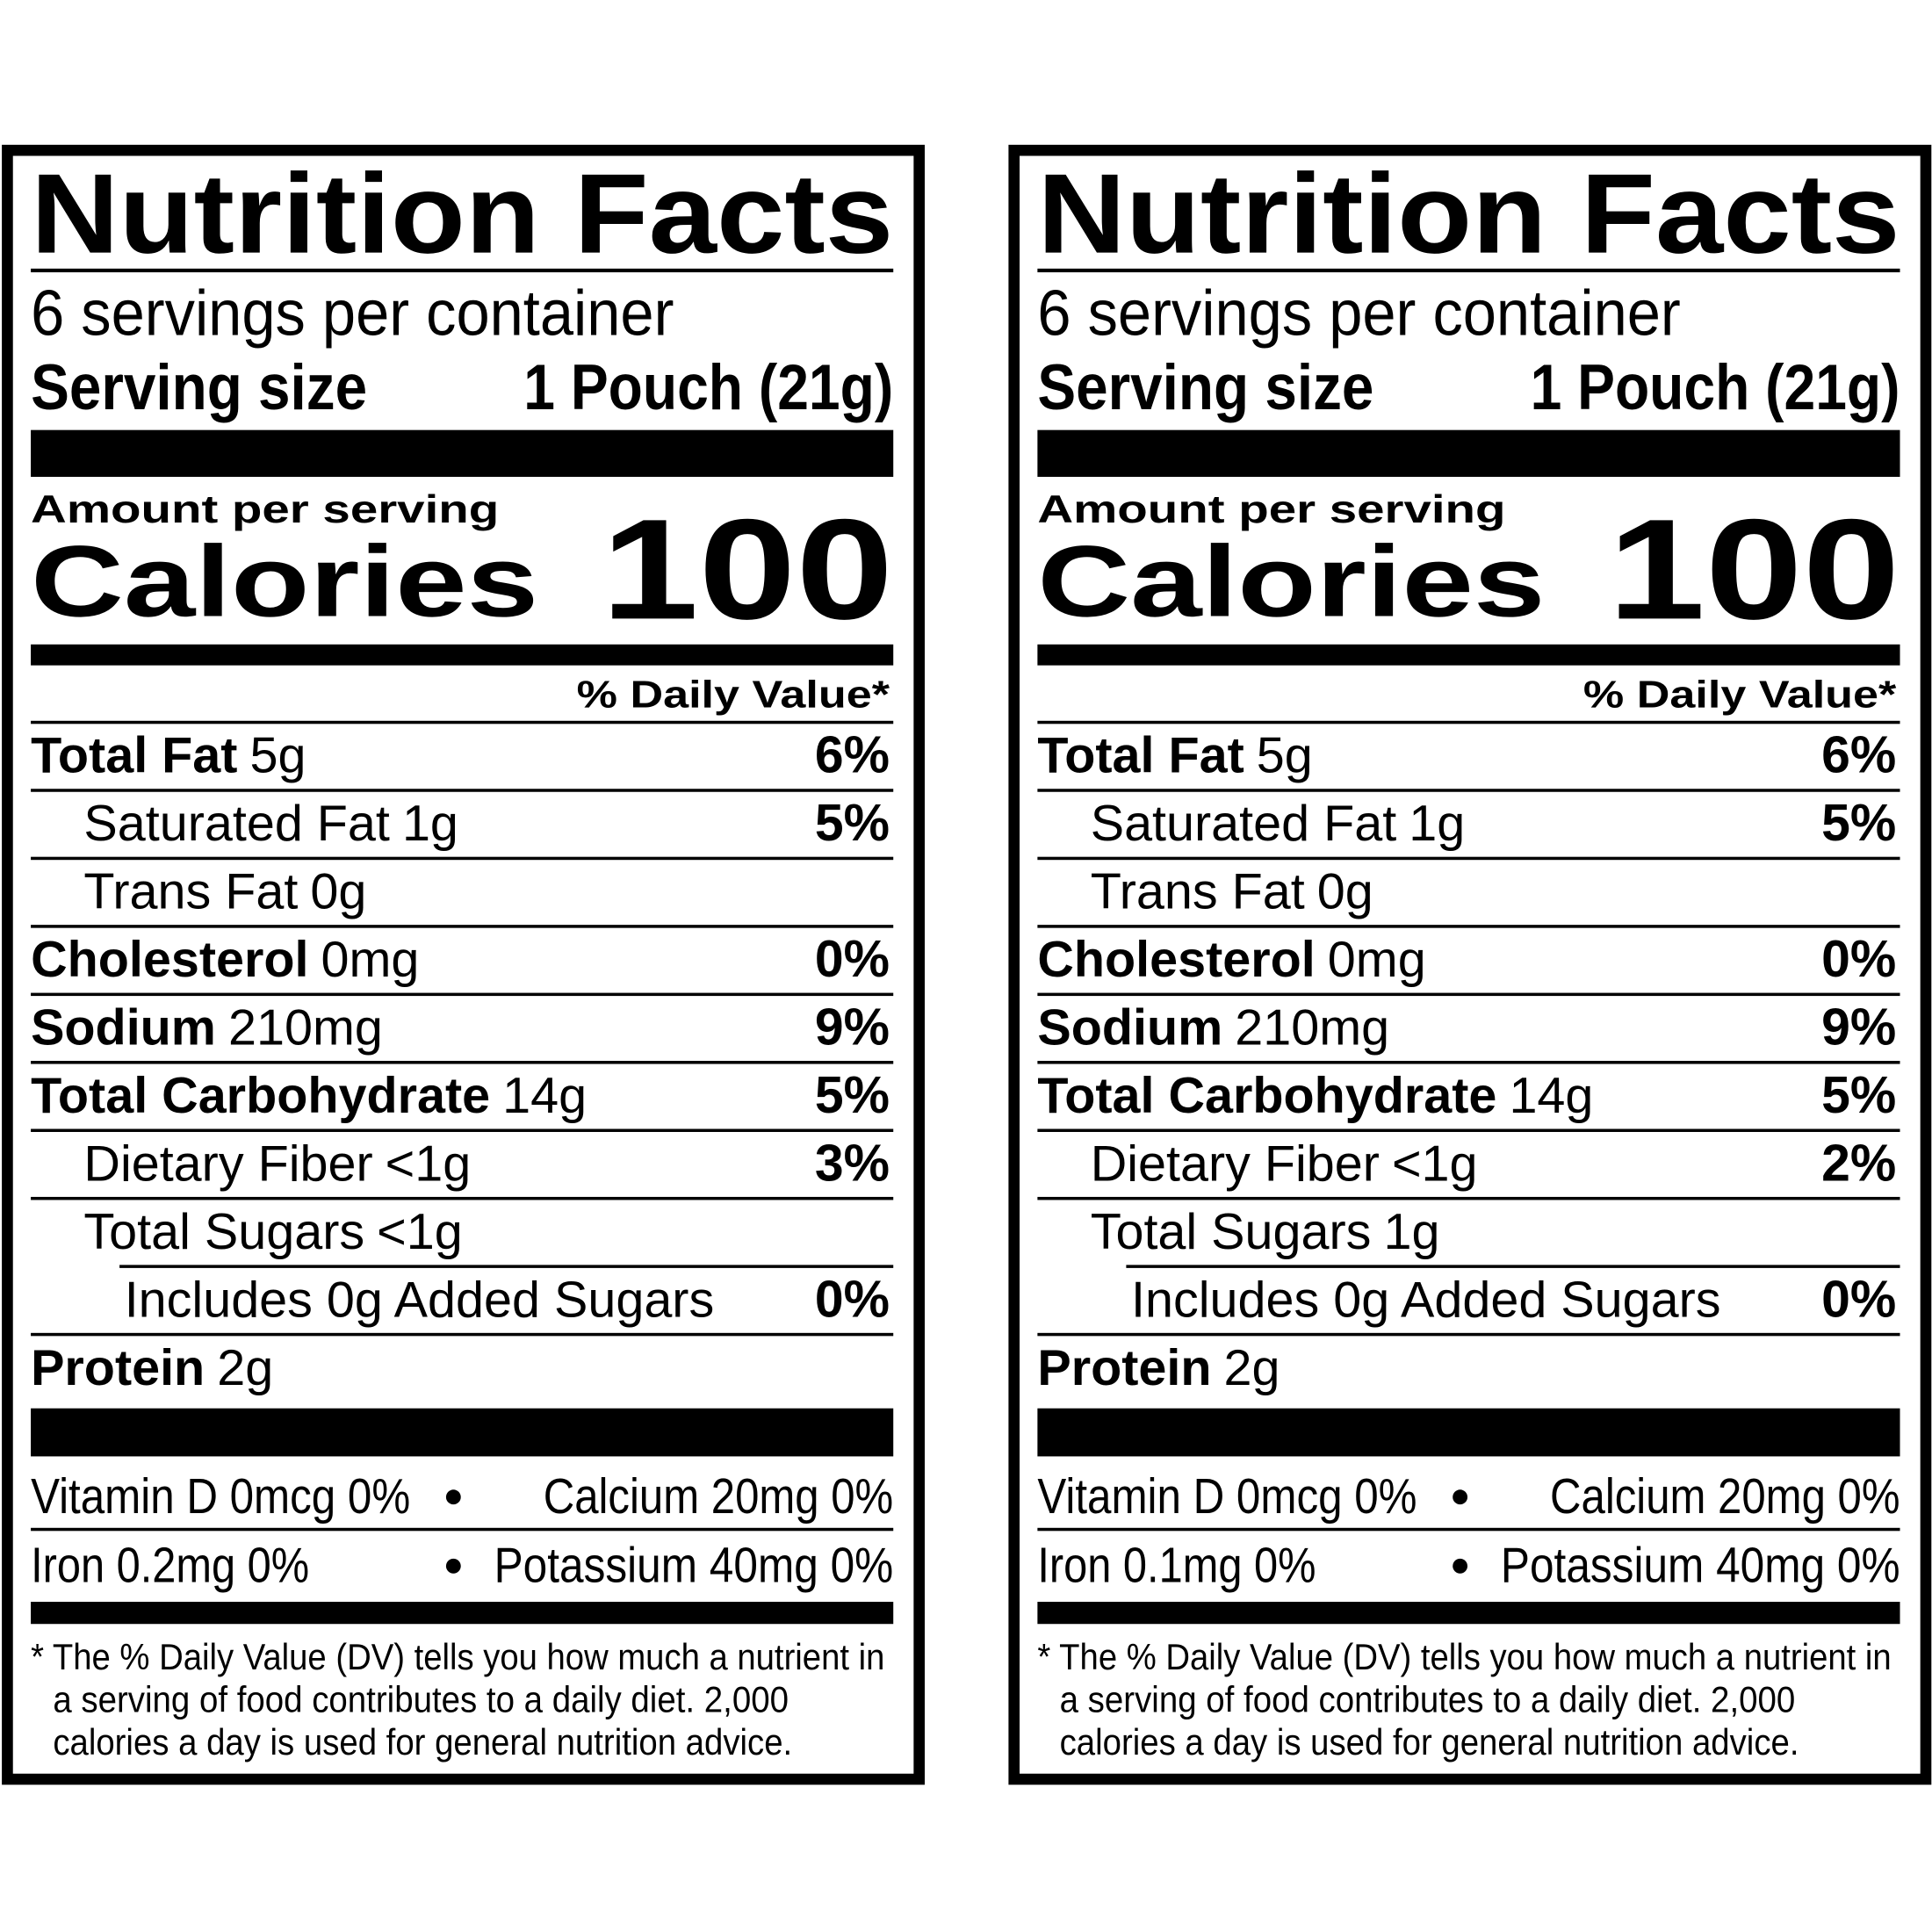  What do you see at coordinates (236, 824) in the screenshot?
I see `nutrient-name: Saturated Fat` at bounding box center [236, 824].